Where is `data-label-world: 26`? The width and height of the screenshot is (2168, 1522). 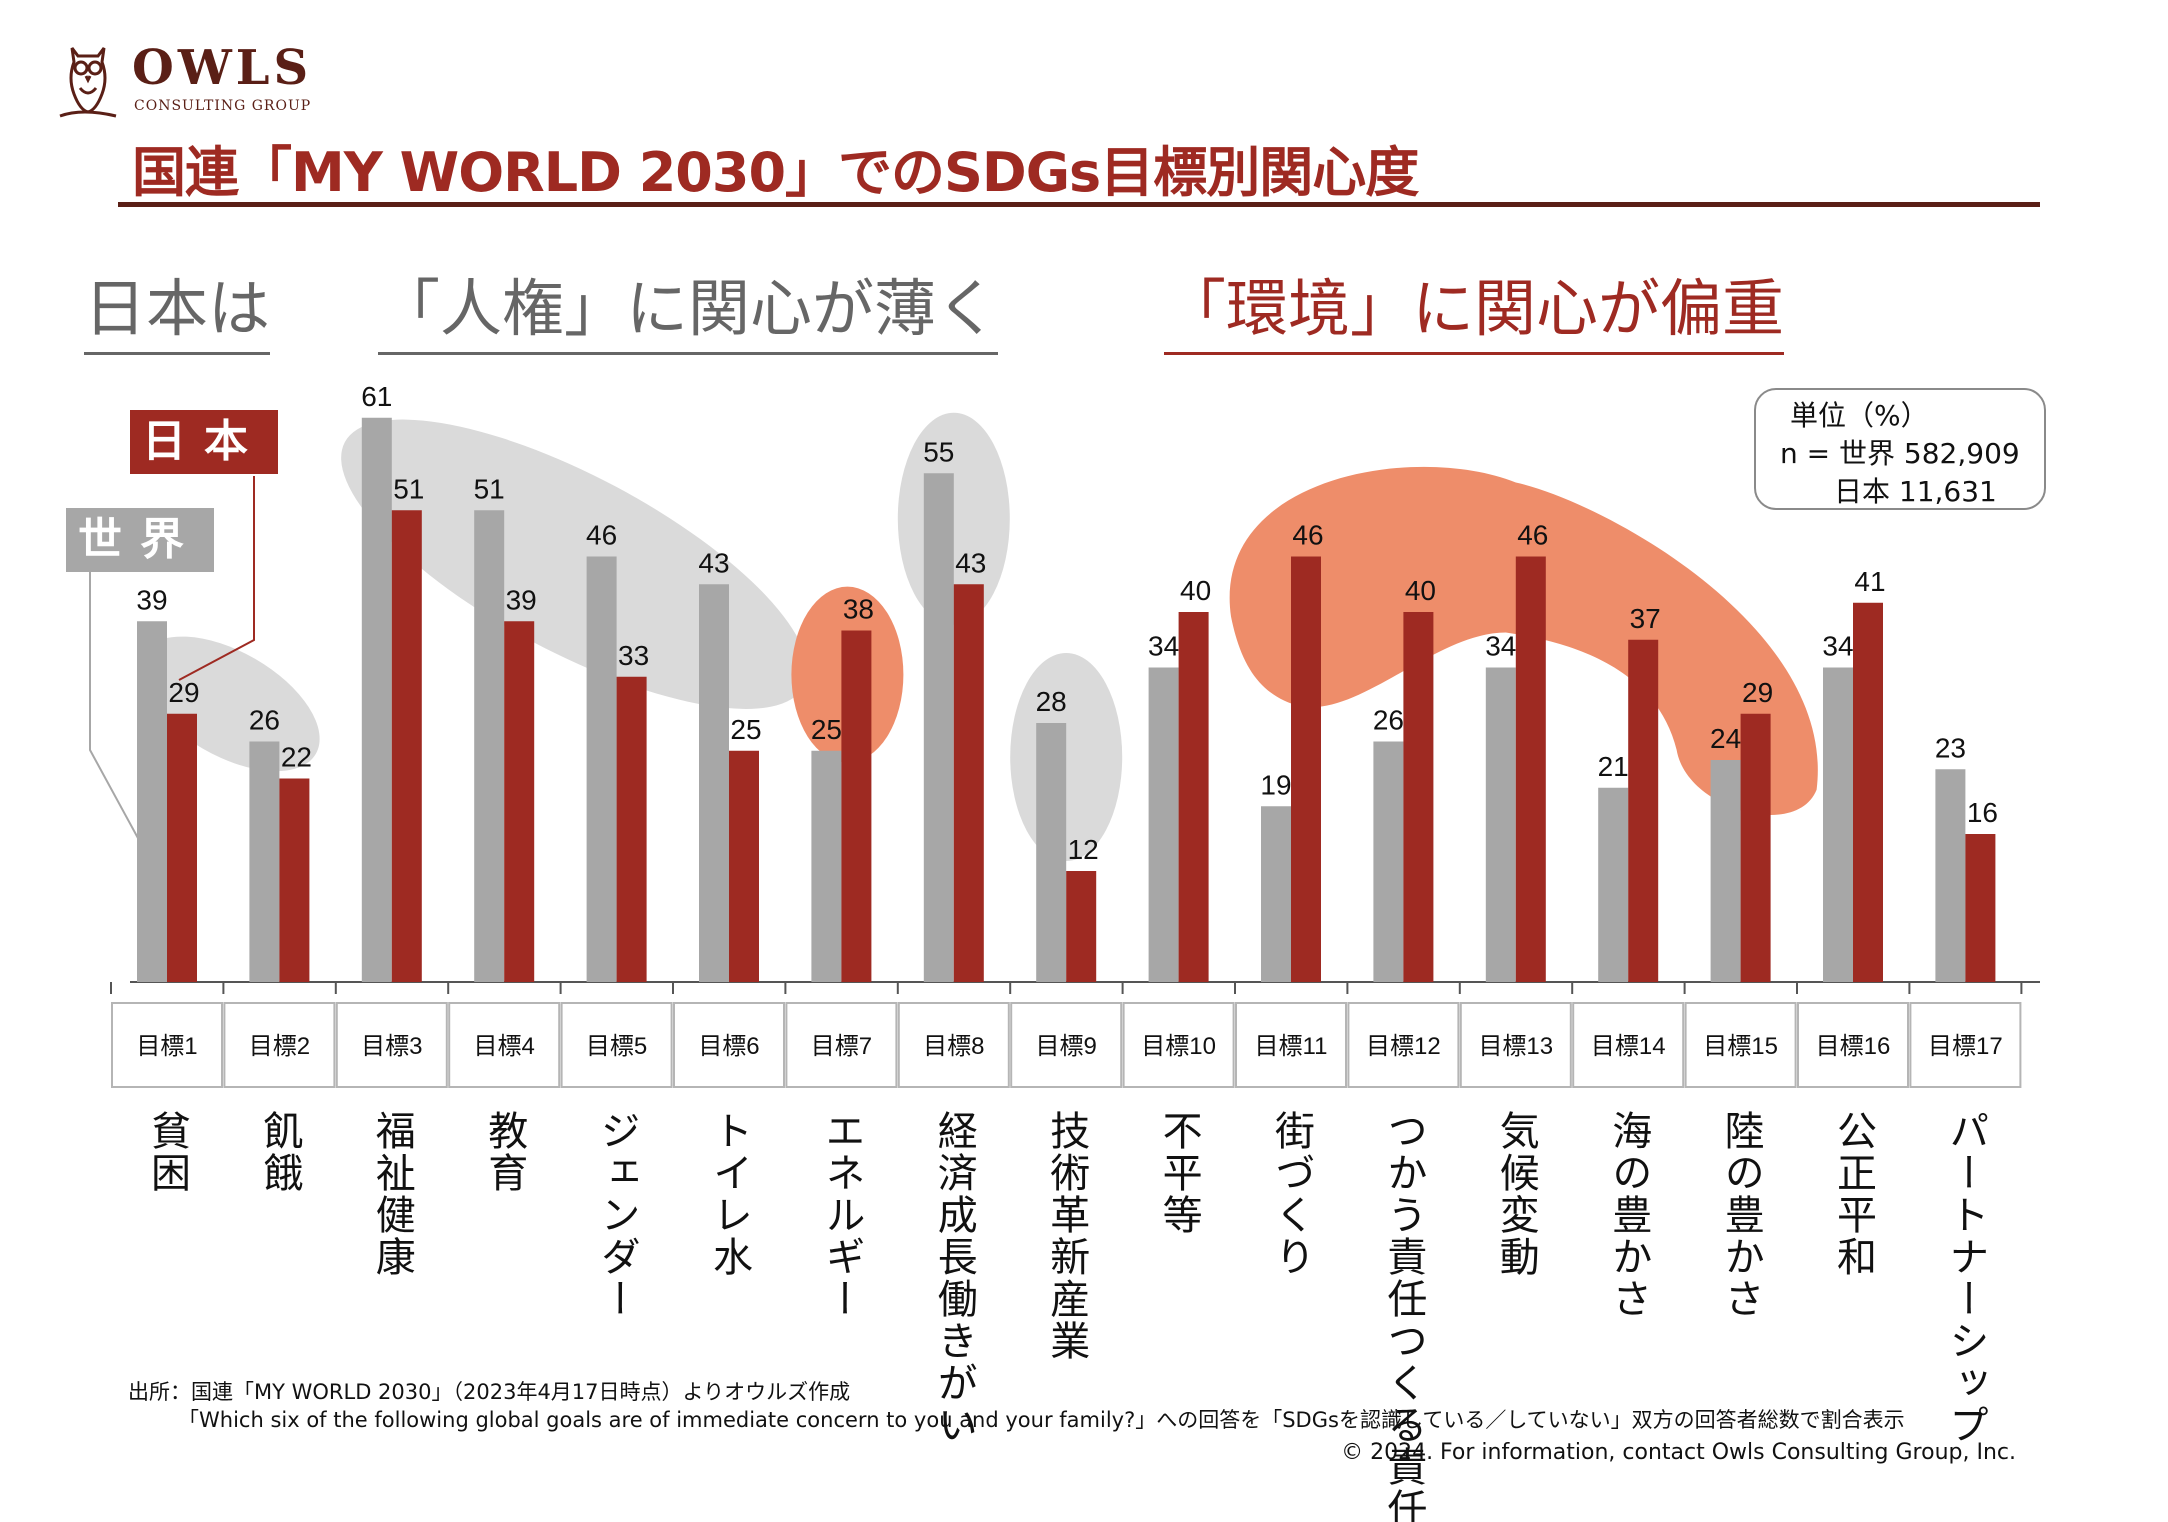
data-label-world: 26 is located at coordinates (1388, 720).